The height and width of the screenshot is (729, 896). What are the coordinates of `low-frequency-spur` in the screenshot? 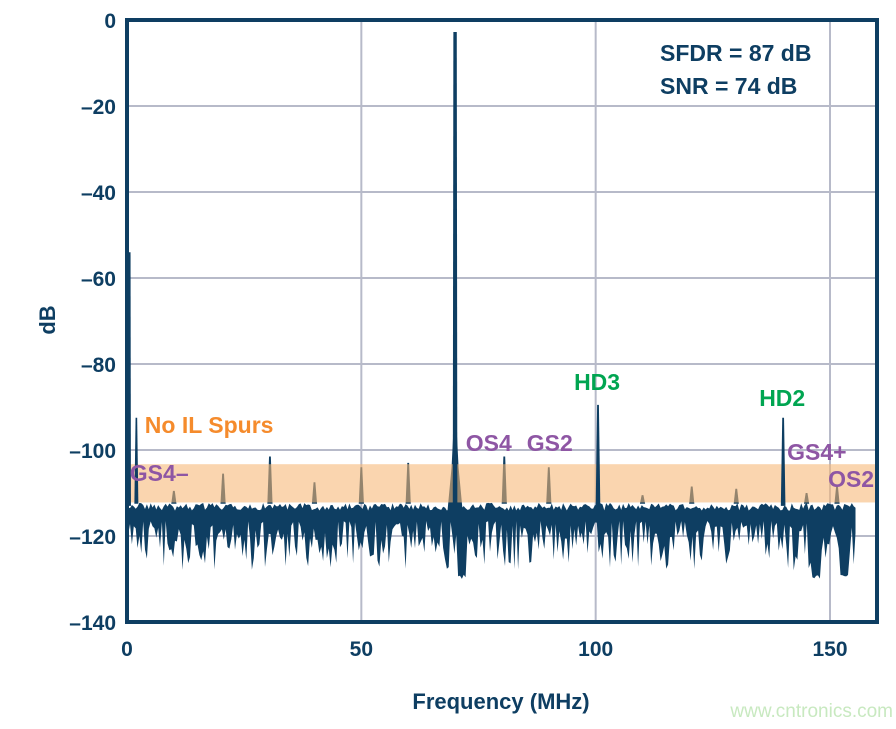 It's located at (136, 460).